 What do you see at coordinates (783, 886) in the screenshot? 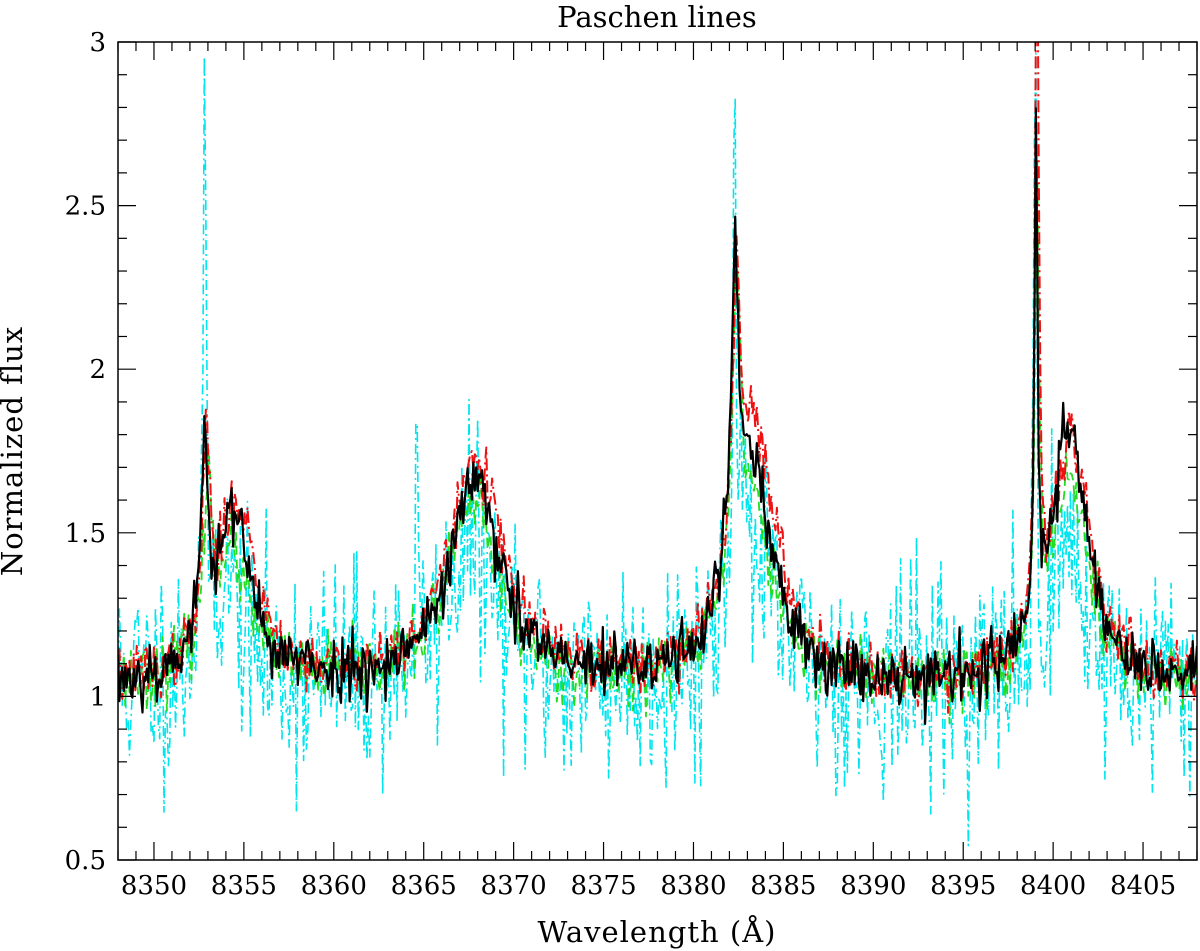
I see `x-tick-label: 8385` at bounding box center [783, 886].